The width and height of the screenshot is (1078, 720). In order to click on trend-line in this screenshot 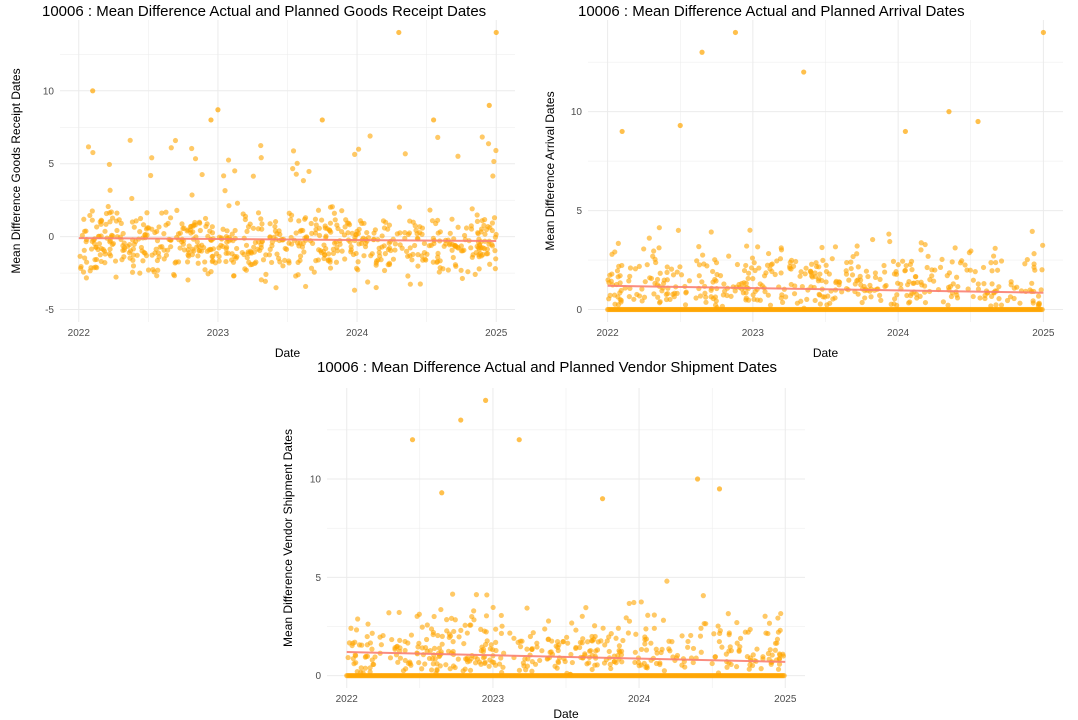, I will do `click(287, 239)`.